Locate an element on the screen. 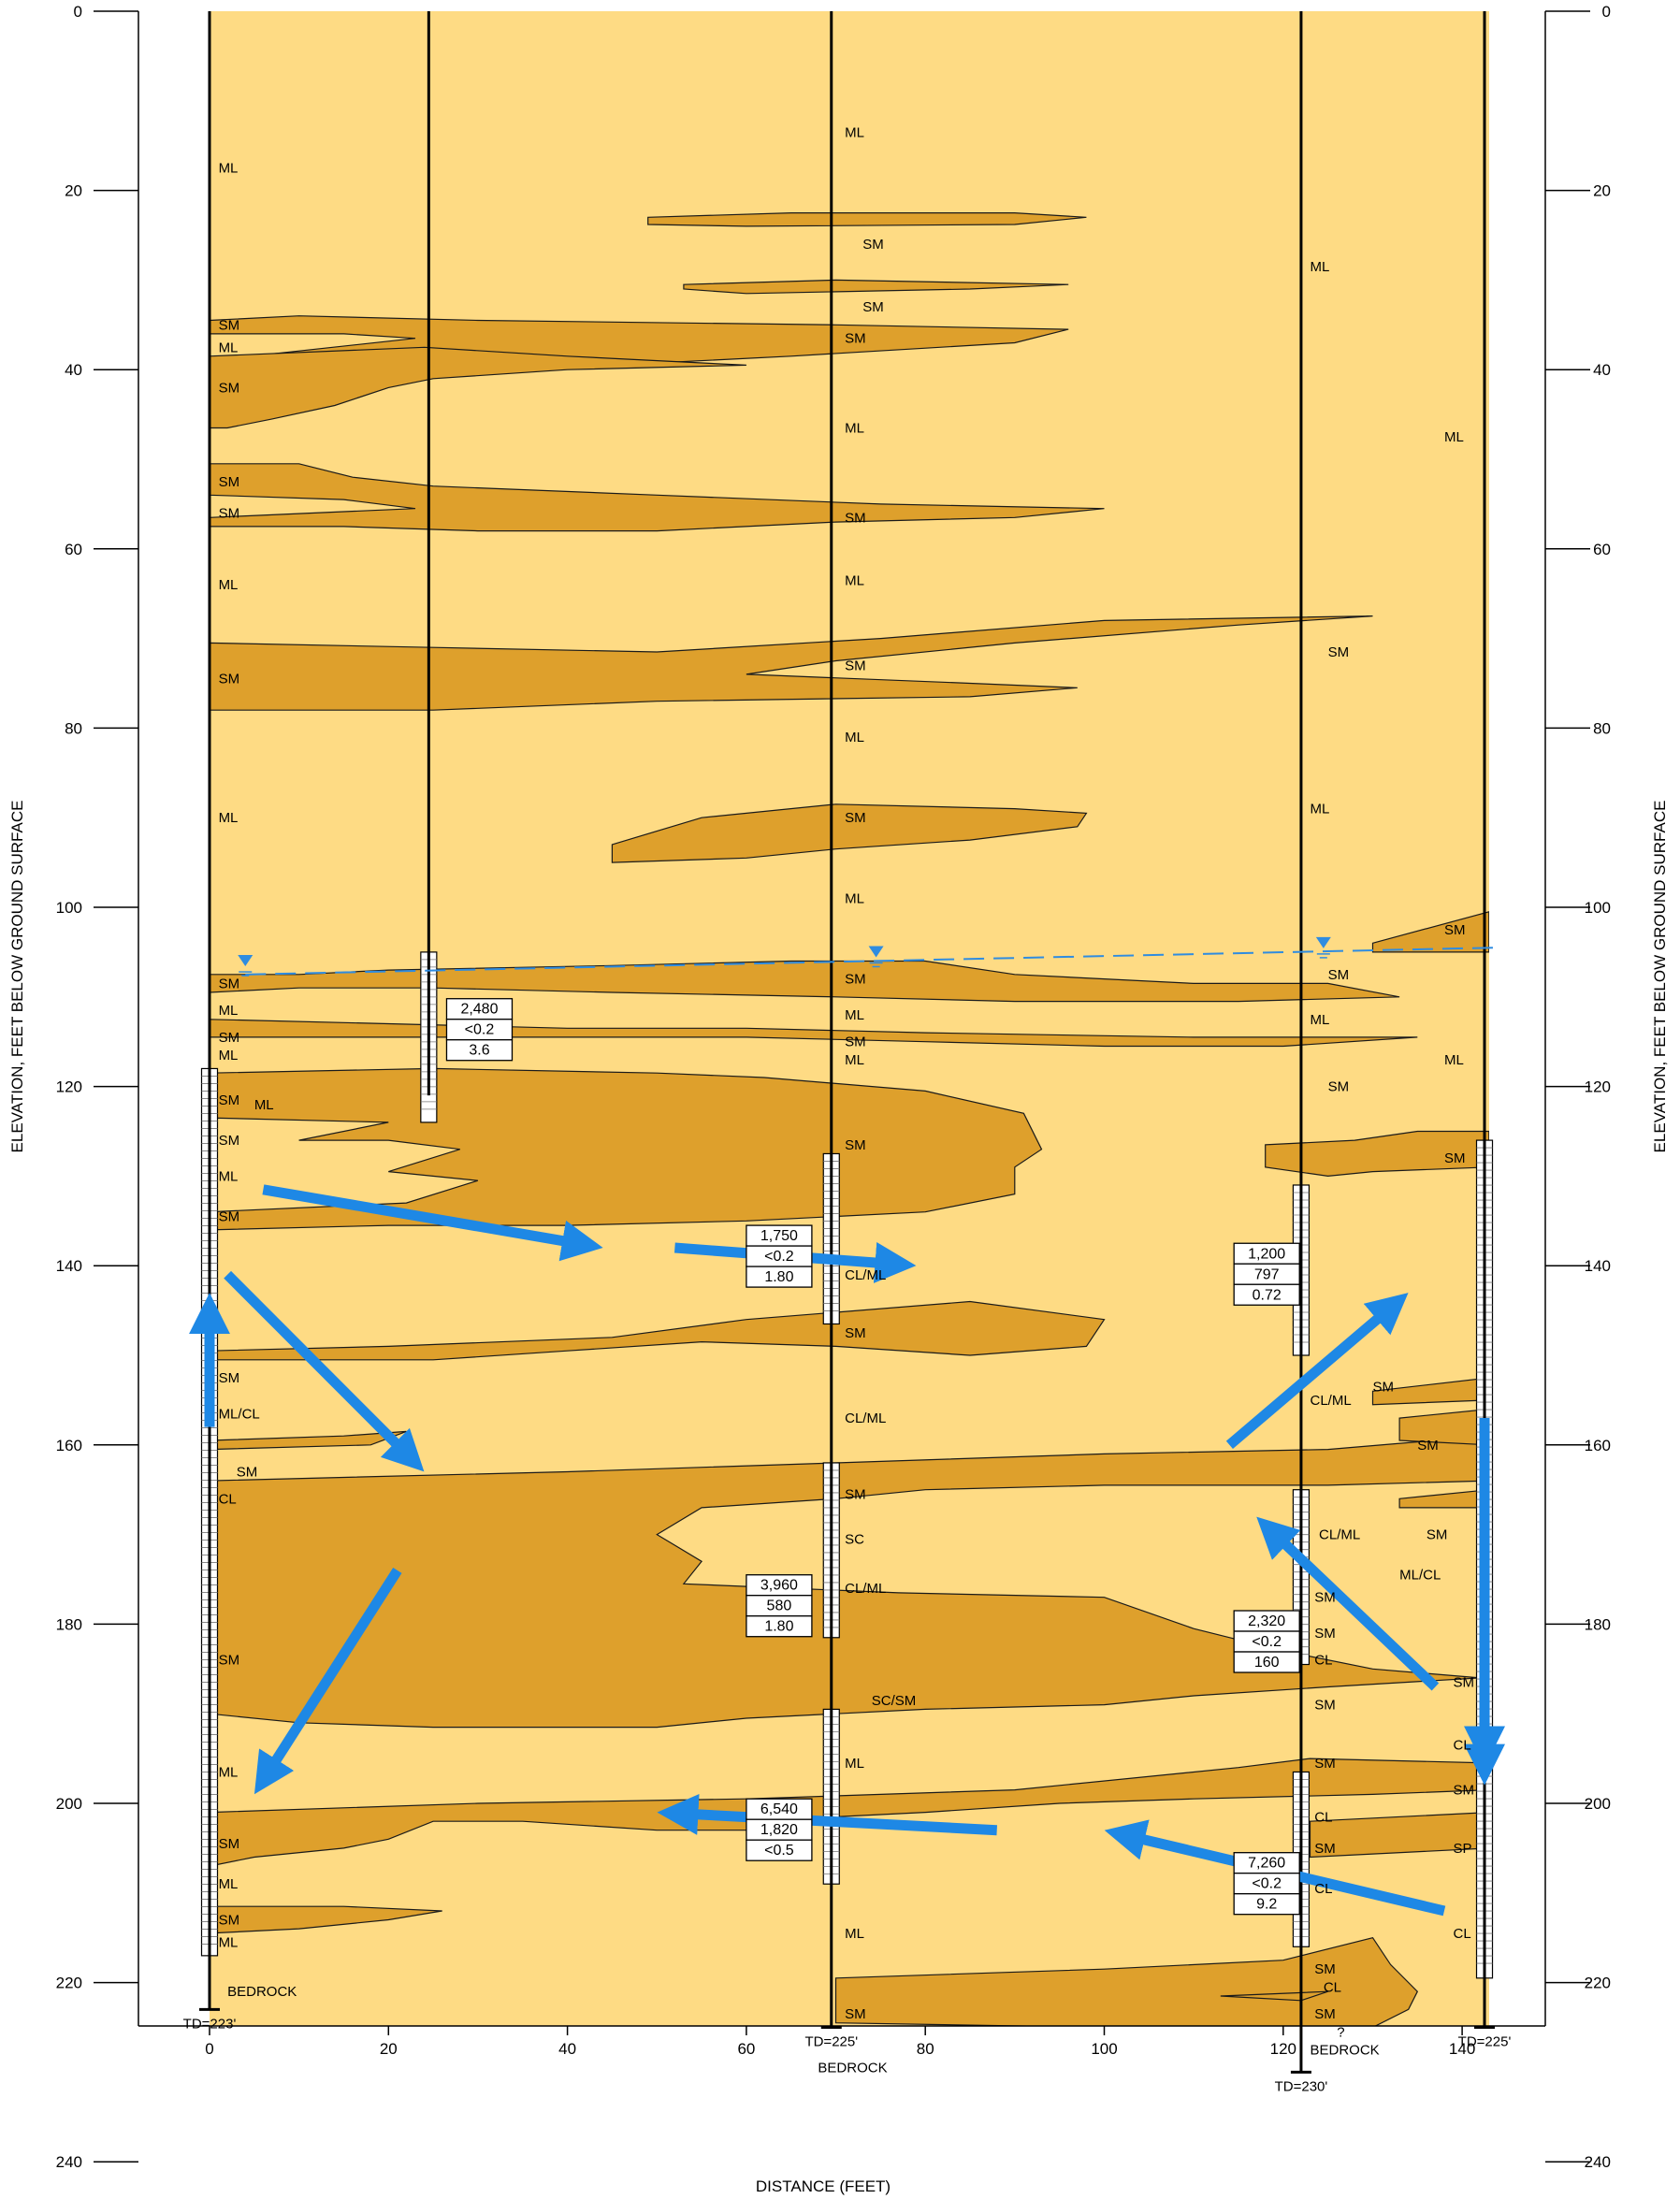  sample-result-value: 797 is located at coordinates (1267, 1274).